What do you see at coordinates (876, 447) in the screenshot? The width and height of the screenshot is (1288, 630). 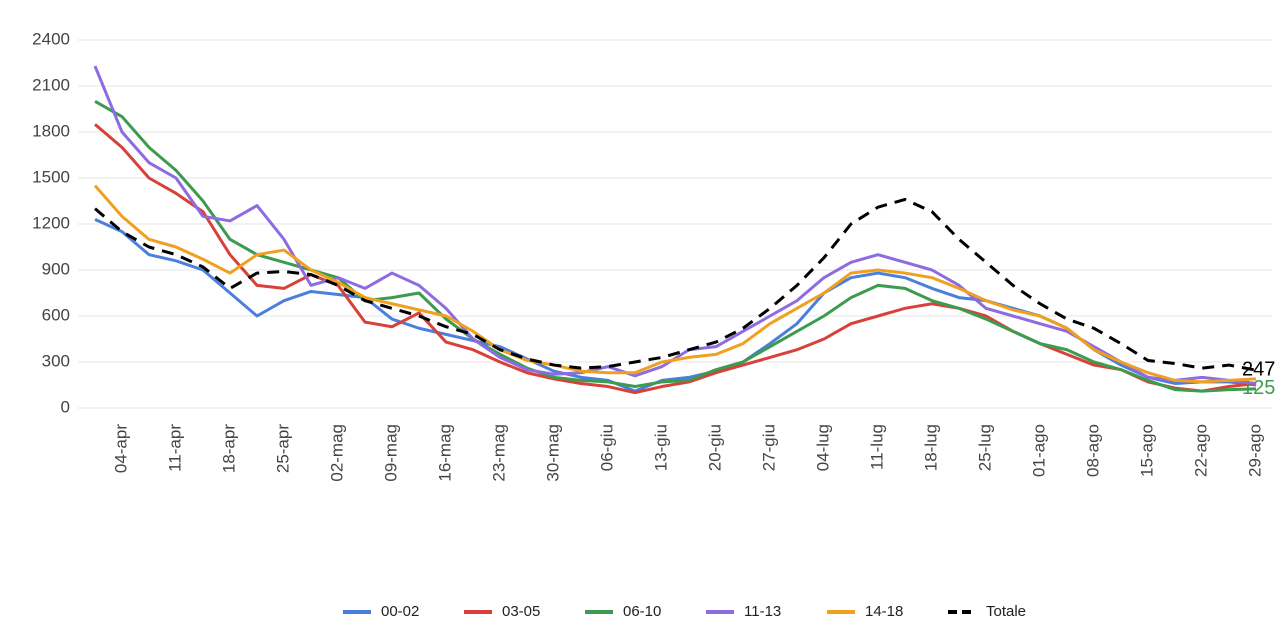 I see `x-tick-label: 11-lug` at bounding box center [876, 447].